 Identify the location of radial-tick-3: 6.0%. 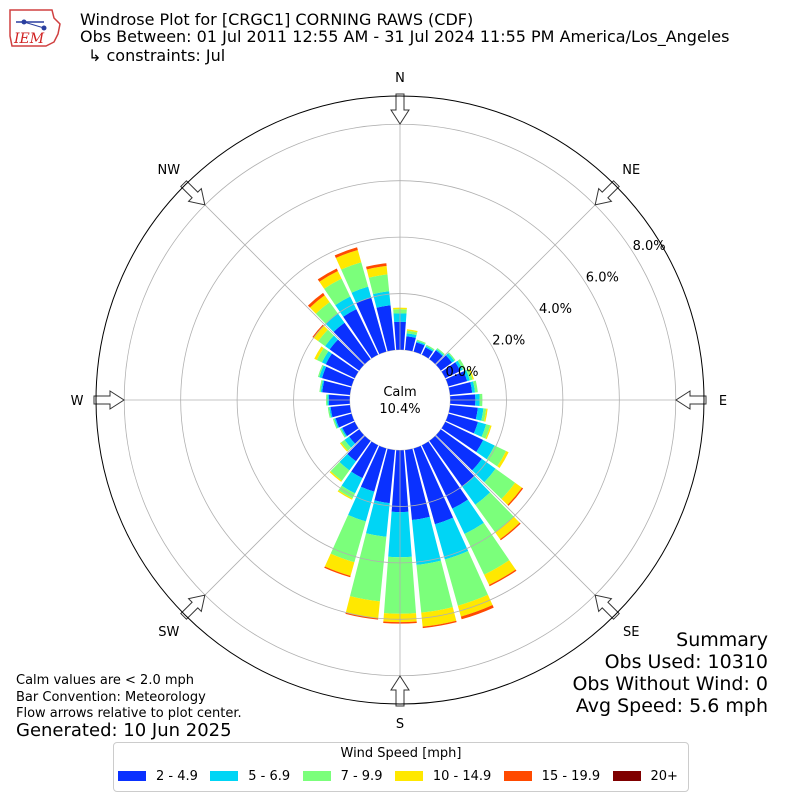
(602, 277).